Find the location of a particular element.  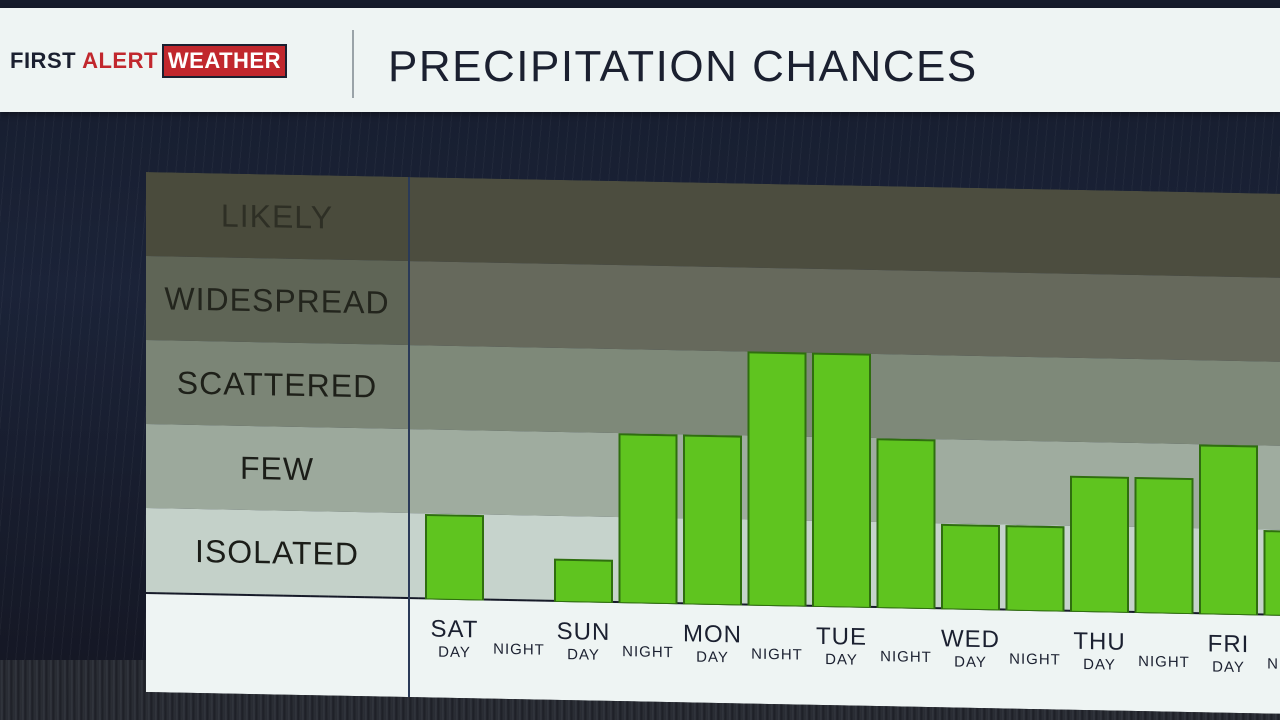

logo-alert: ALERT is located at coordinates (120, 60).